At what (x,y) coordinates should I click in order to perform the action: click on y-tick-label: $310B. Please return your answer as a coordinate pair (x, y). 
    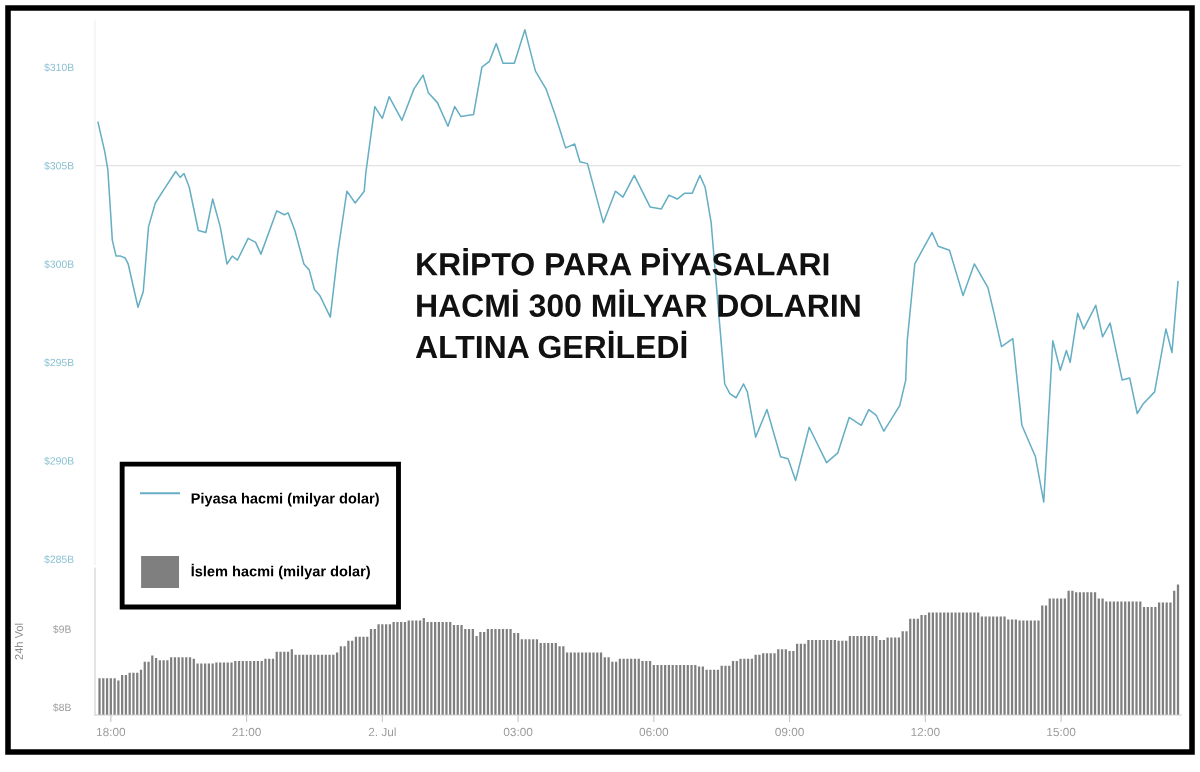
    Looking at the image, I should click on (59, 67).